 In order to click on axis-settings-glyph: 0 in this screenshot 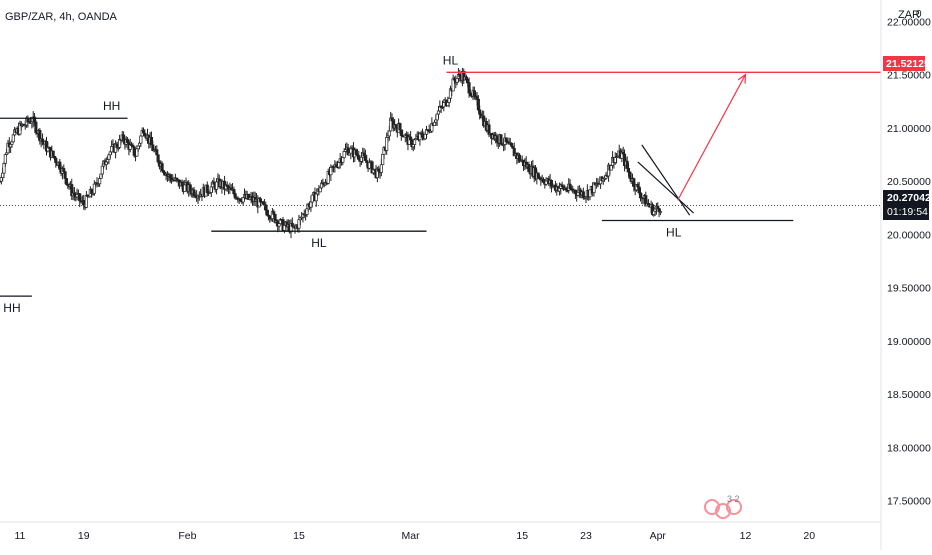, I will do `click(919, 14)`.